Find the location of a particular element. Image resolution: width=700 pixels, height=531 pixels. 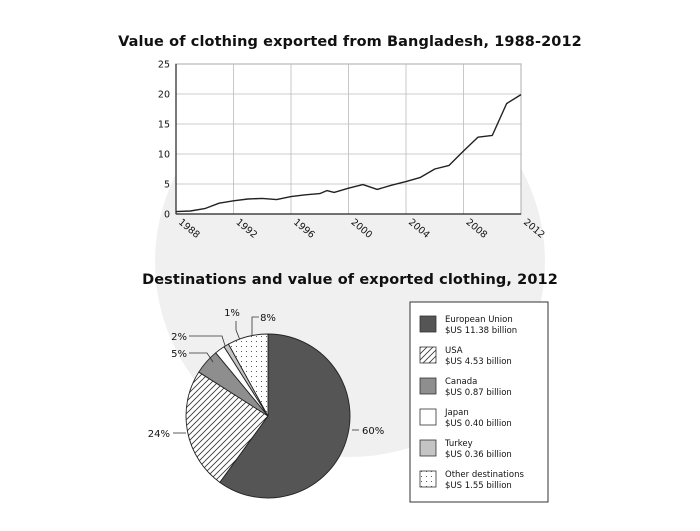

legend-entry-value: $US 1.55 billion is located at coordinates (478, 486).